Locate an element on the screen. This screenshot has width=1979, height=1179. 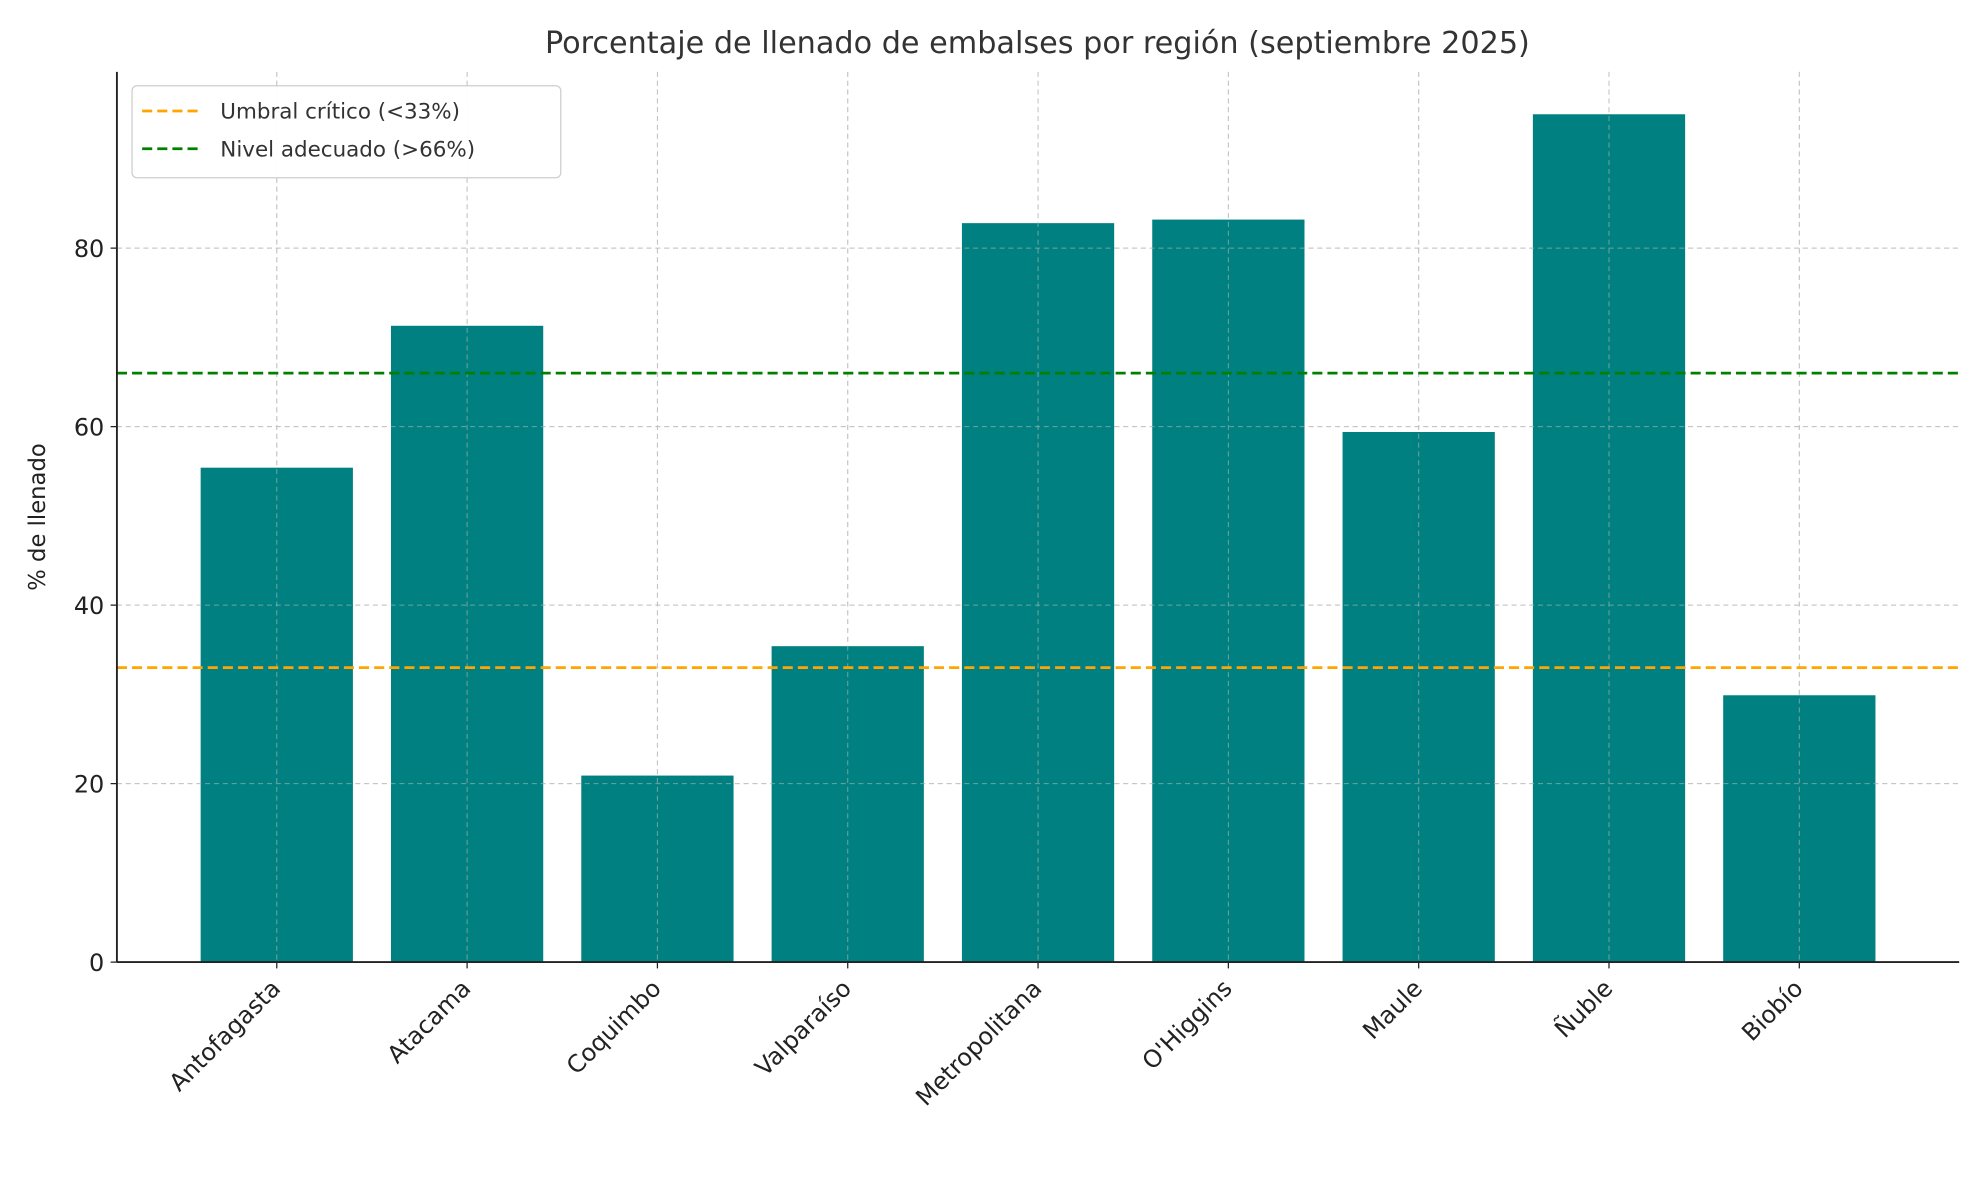
legend-label-1: Nivel adecuado (>66%) is located at coordinates (347, 149).